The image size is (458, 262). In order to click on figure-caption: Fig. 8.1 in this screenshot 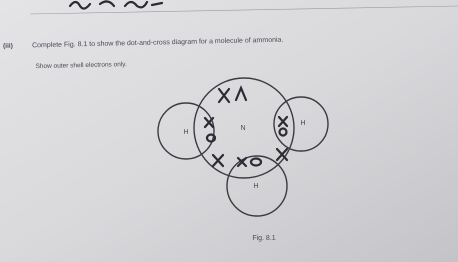, I will do `click(263, 238)`.